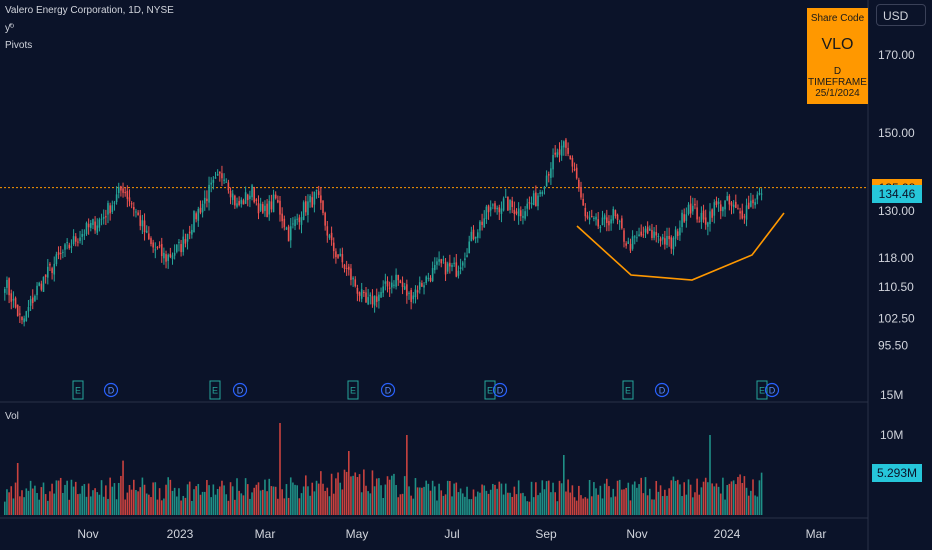  Describe the element at coordinates (87, 534) in the screenshot. I see `time-axis-label: Nov` at that location.